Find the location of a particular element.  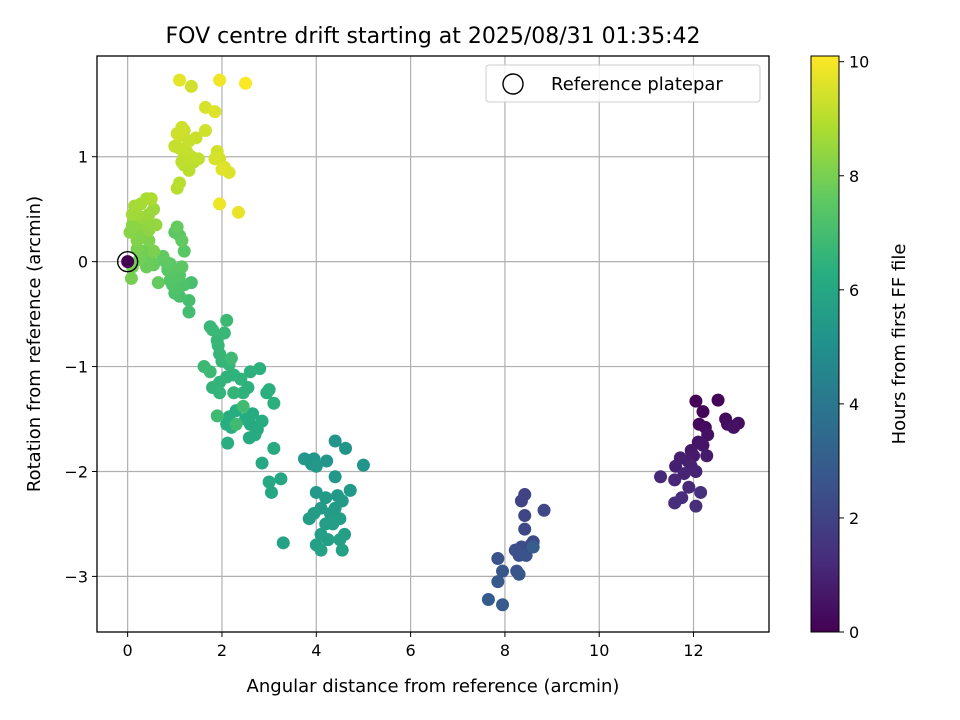

y-tick-label: −3 is located at coordinates (76, 576).